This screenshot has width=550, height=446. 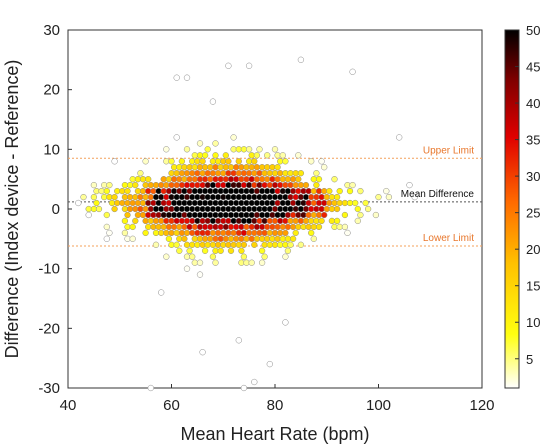 What do you see at coordinates (274, 434) in the screenshot?
I see `x-axis-label: Mean Heart Rate (bpm)` at bounding box center [274, 434].